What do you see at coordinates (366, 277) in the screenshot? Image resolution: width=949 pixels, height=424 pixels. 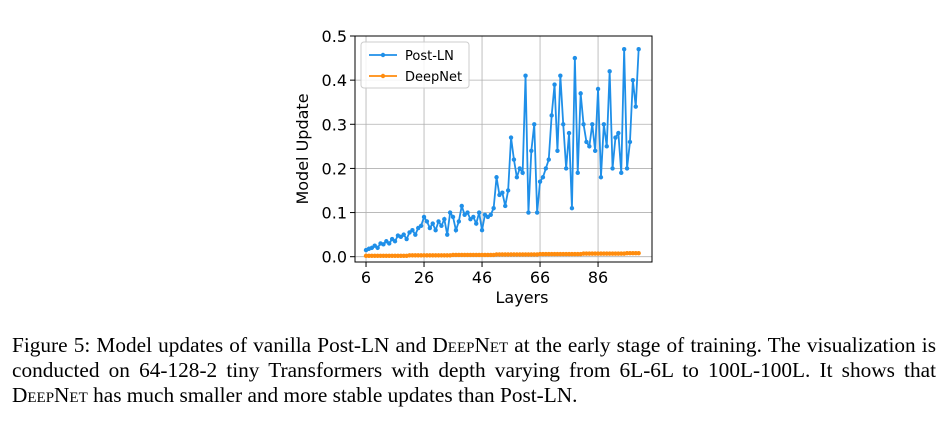 I see `x-tick-label: 6` at bounding box center [366, 277].